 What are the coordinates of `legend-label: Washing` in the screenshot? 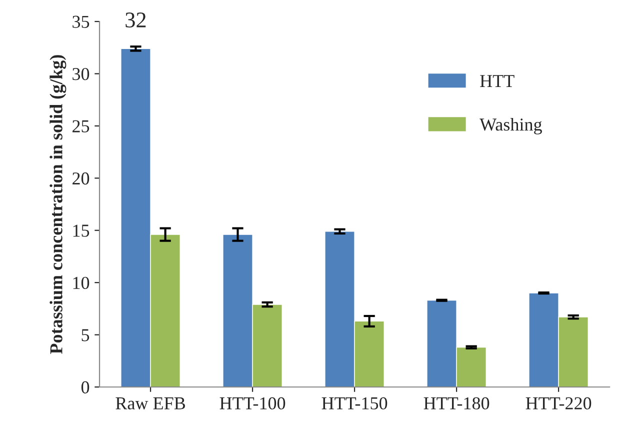 It's located at (511, 126).